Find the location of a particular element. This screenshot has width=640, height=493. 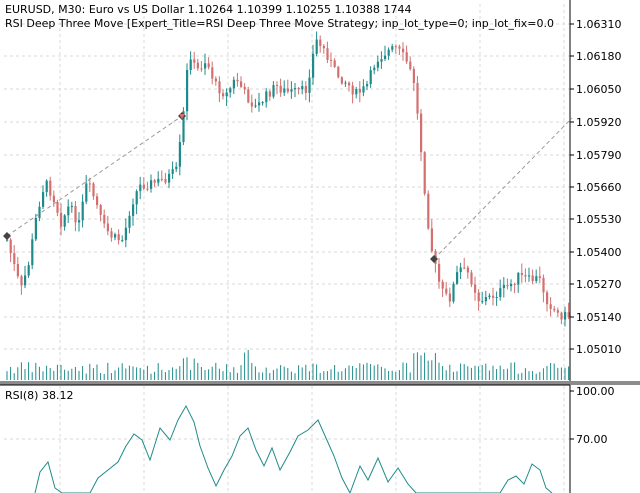

price-tick: 1.06310 is located at coordinates (599, 24).